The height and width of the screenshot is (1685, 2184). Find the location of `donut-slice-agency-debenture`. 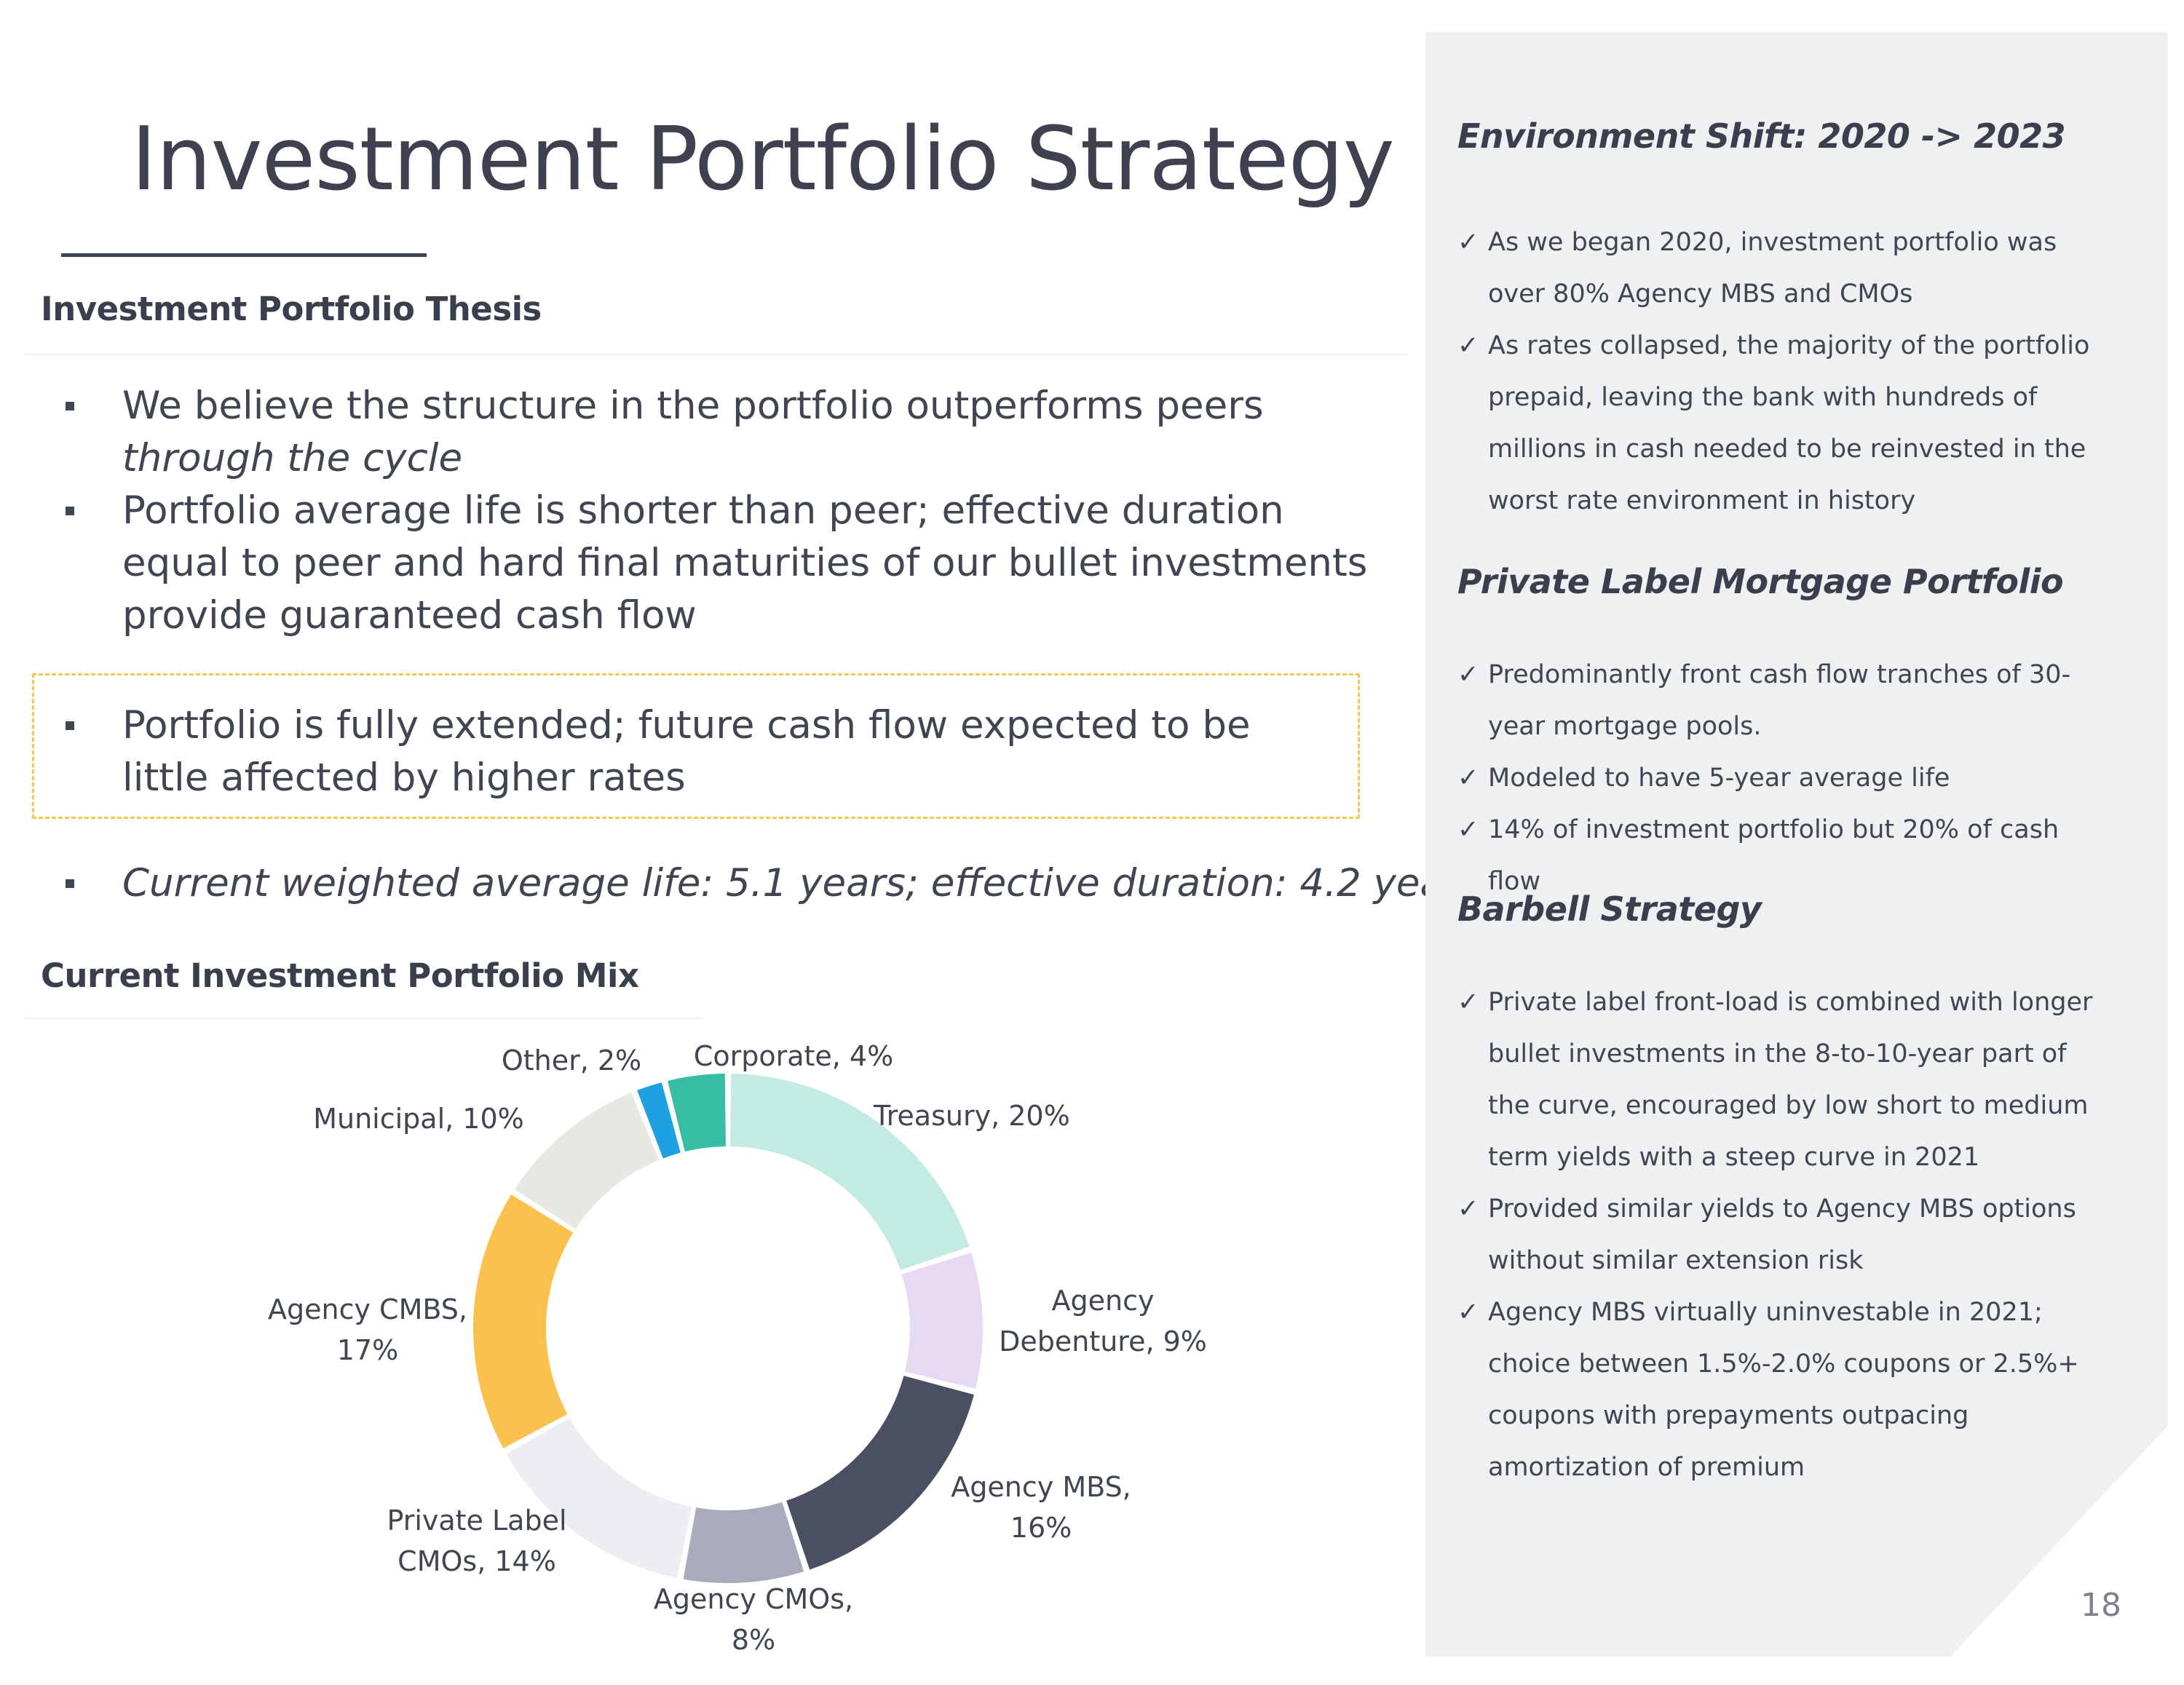

donut-slice-agency-debenture is located at coordinates (942, 1320).